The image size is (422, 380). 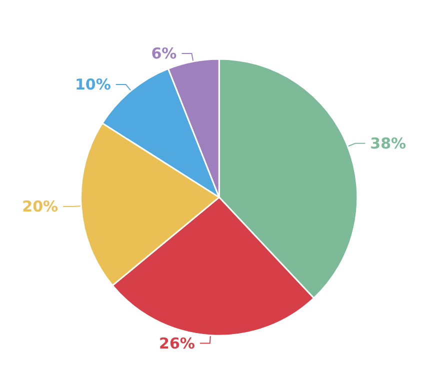 What do you see at coordinates (388, 143) in the screenshot?
I see `data-label: 38%` at bounding box center [388, 143].